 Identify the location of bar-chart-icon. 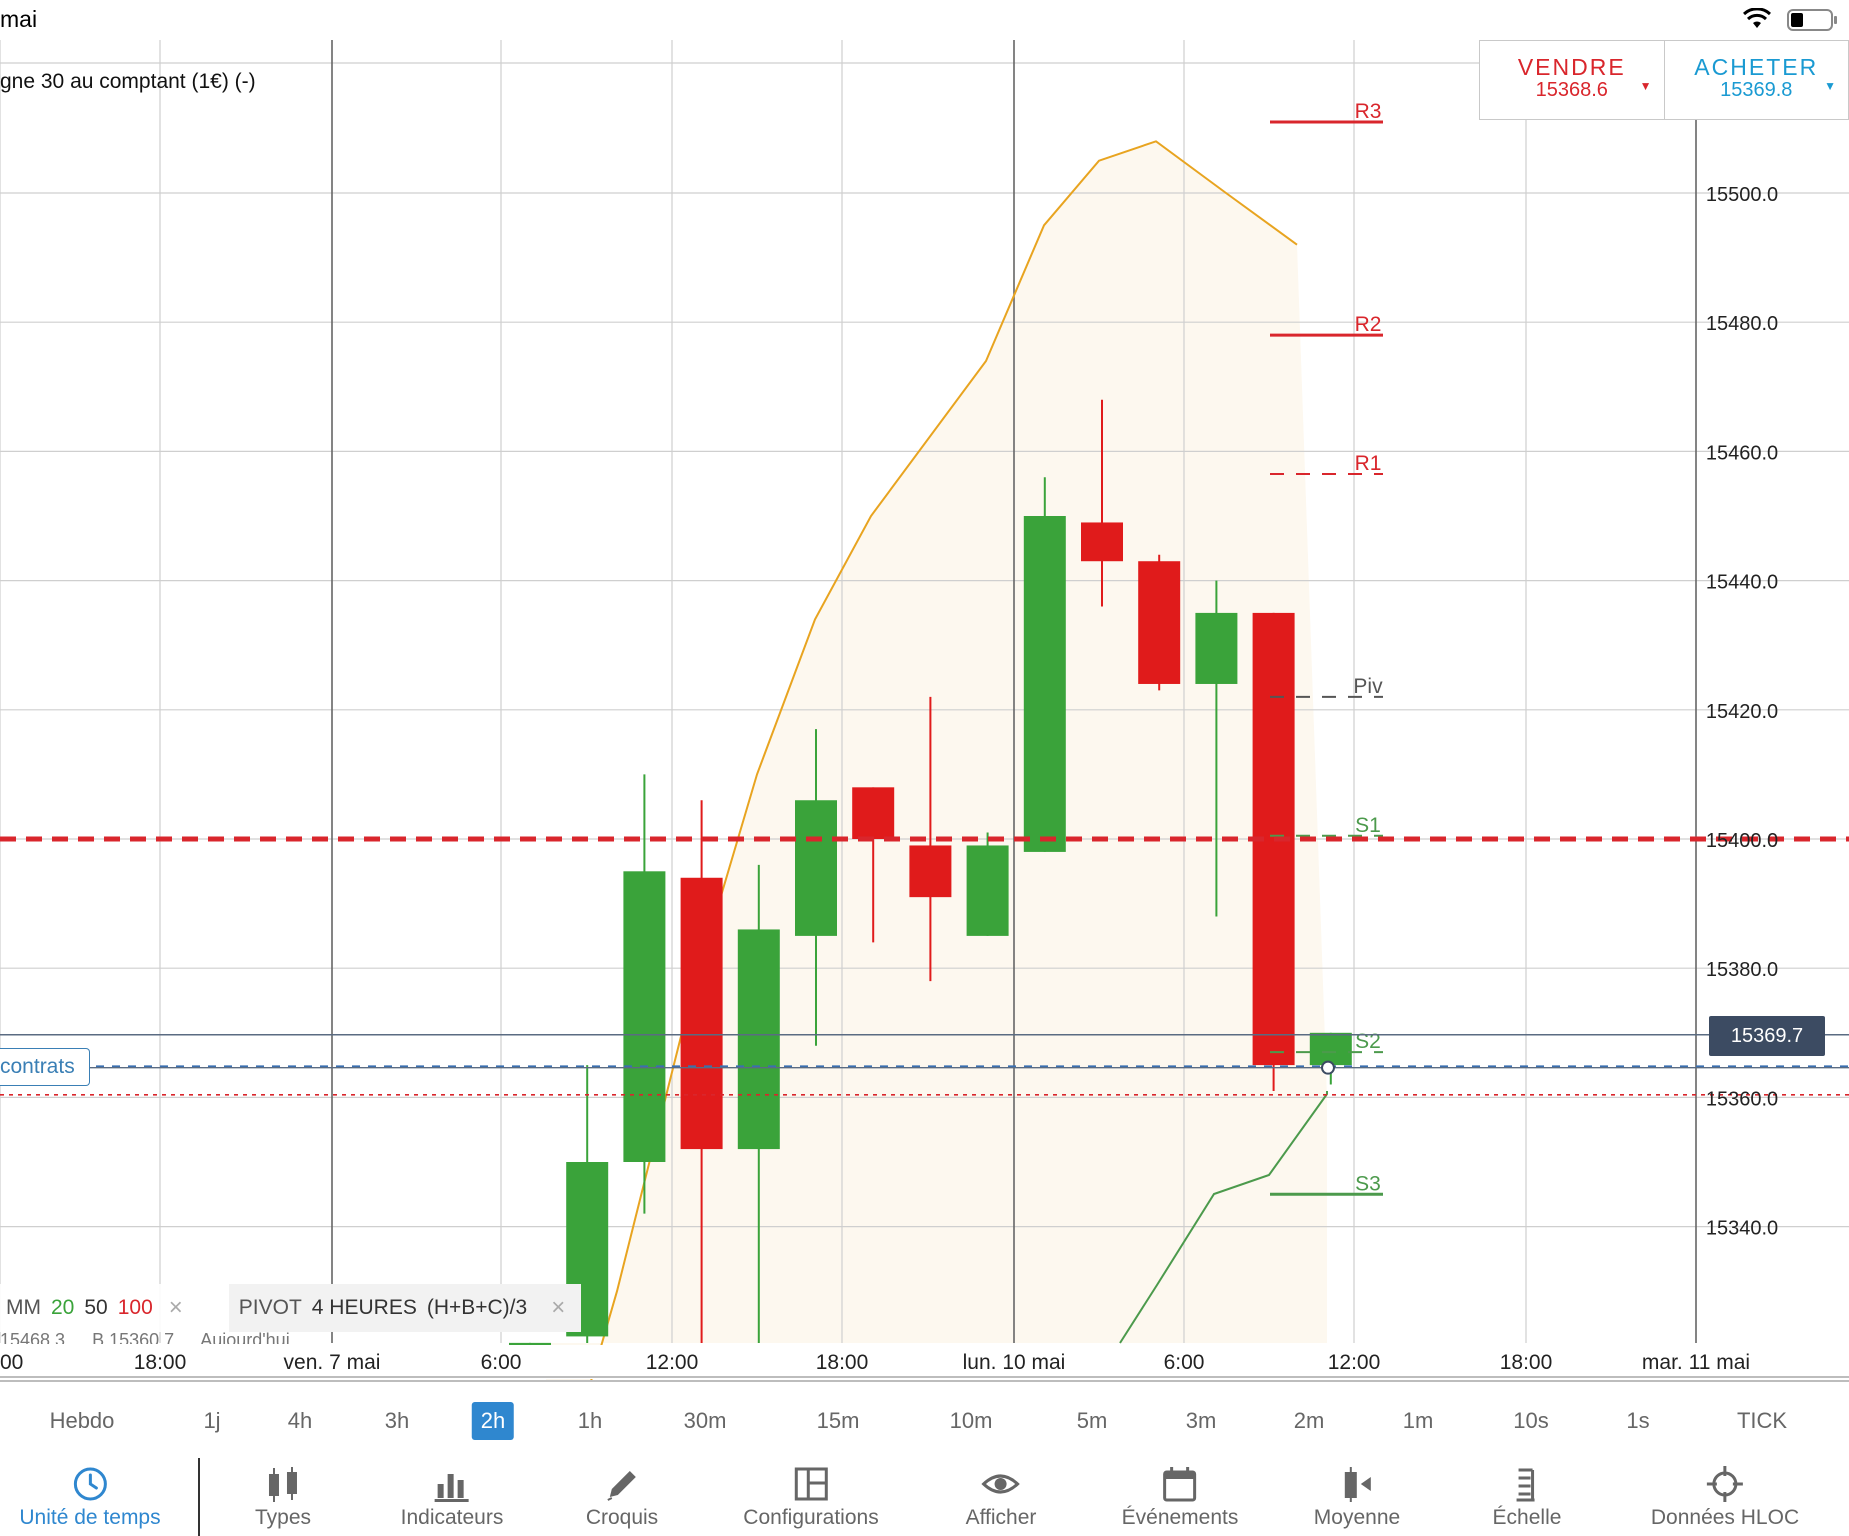
(452, 1484).